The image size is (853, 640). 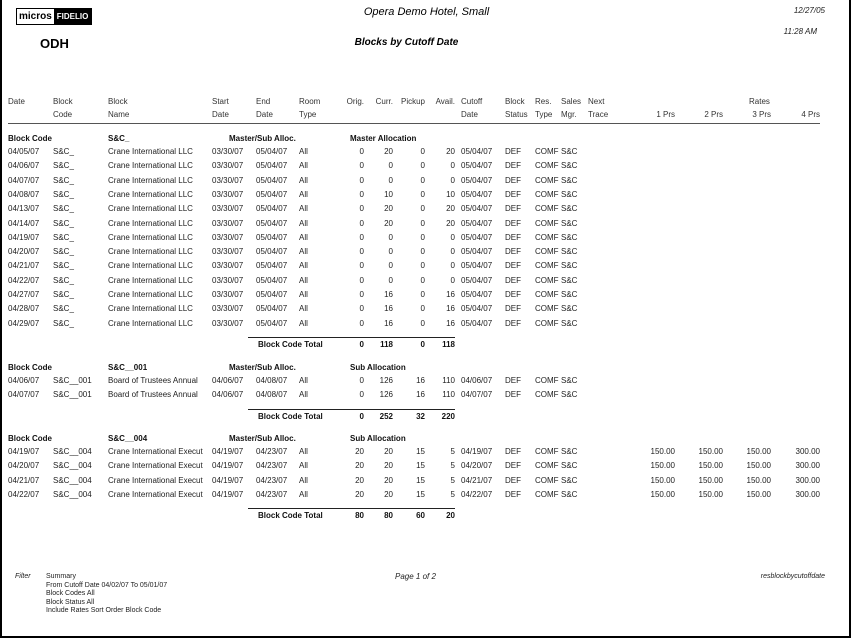 What do you see at coordinates (571, 101) in the screenshot?
I see `column-header-sales-mgr: Sales` at bounding box center [571, 101].